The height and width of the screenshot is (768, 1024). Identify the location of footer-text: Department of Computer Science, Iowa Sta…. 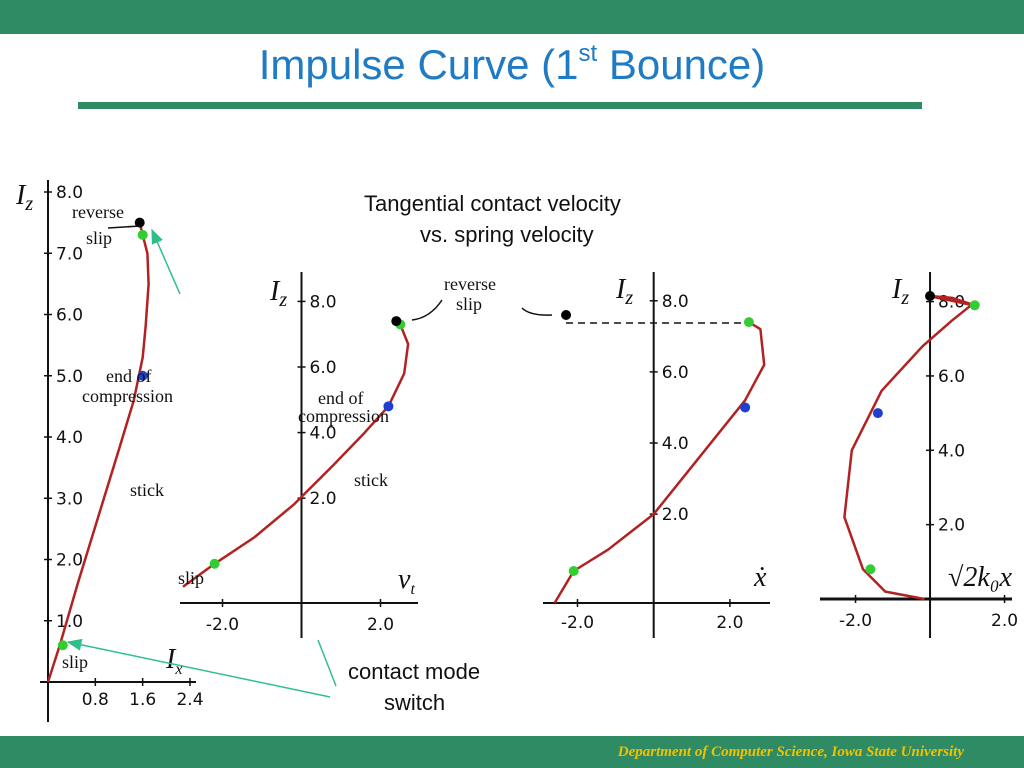
(790, 752).